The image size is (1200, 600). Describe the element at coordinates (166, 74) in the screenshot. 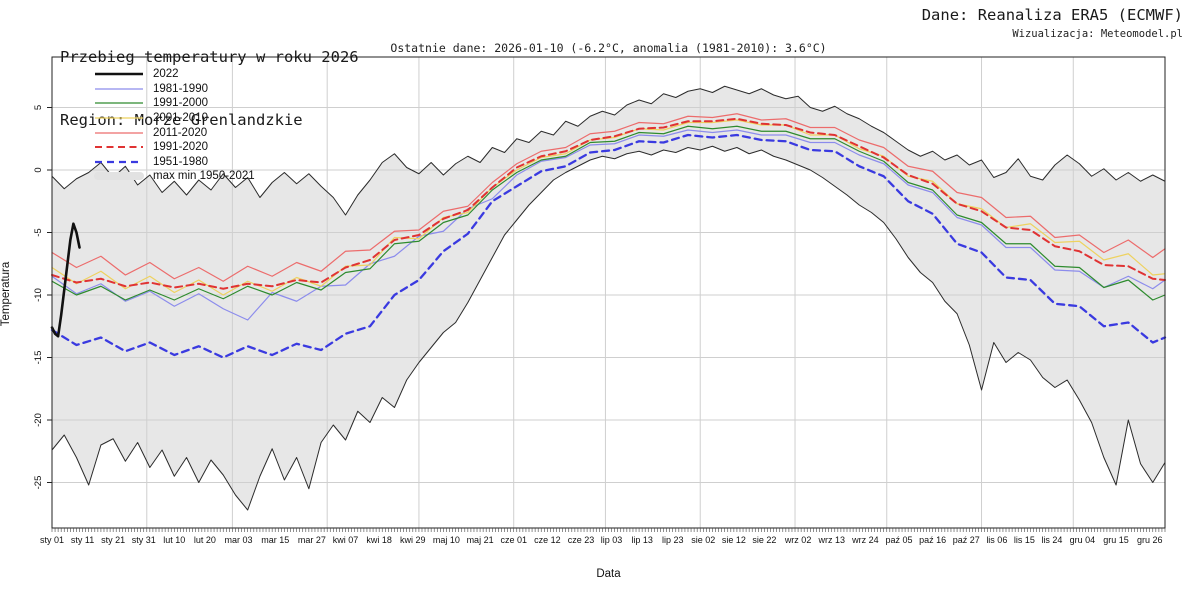

I see `legend-label: 2022` at that location.